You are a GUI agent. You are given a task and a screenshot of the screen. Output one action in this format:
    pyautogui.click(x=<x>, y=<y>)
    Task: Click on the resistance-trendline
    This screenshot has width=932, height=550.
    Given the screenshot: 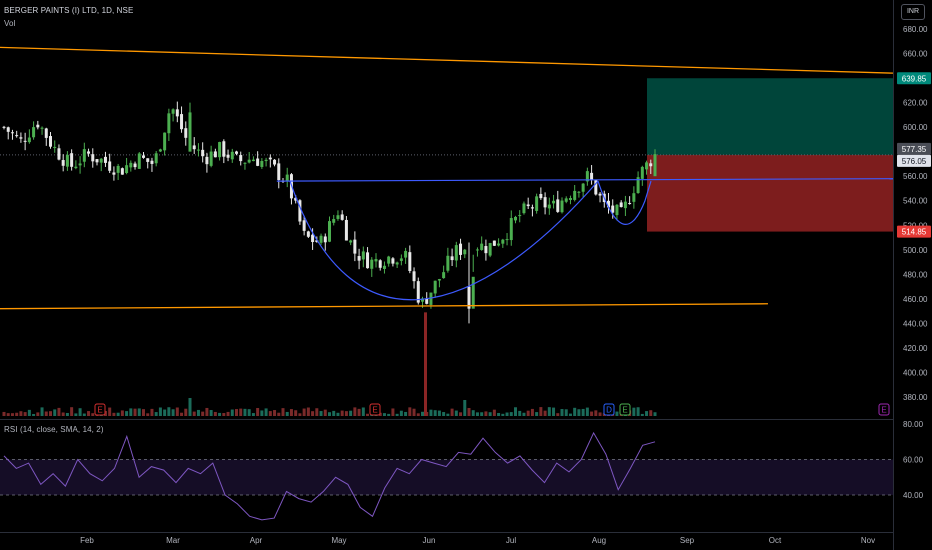 What is the action you would take?
    pyautogui.click(x=447, y=60)
    